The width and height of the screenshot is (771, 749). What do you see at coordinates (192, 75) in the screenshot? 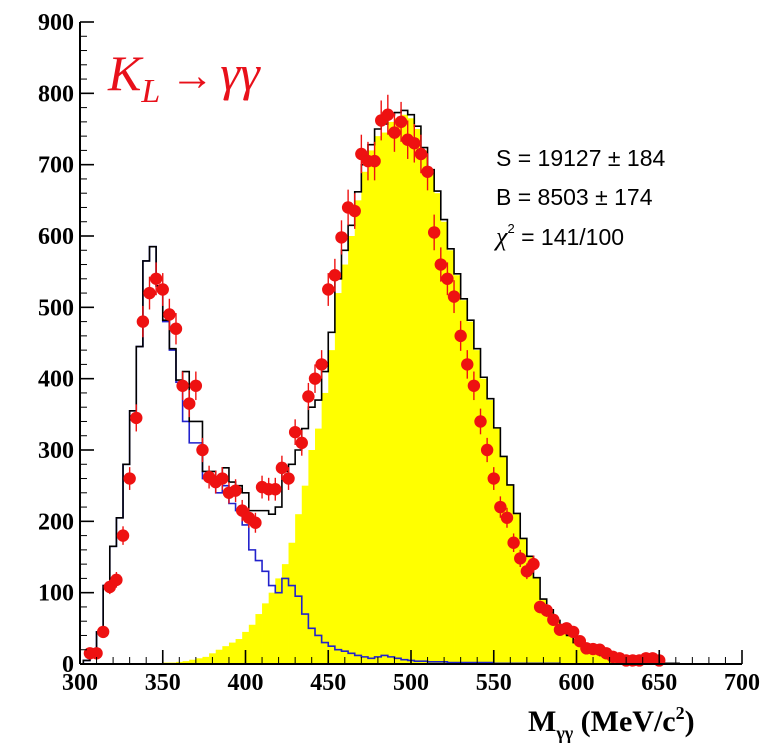
I see `title-arrow: →` at bounding box center [192, 75].